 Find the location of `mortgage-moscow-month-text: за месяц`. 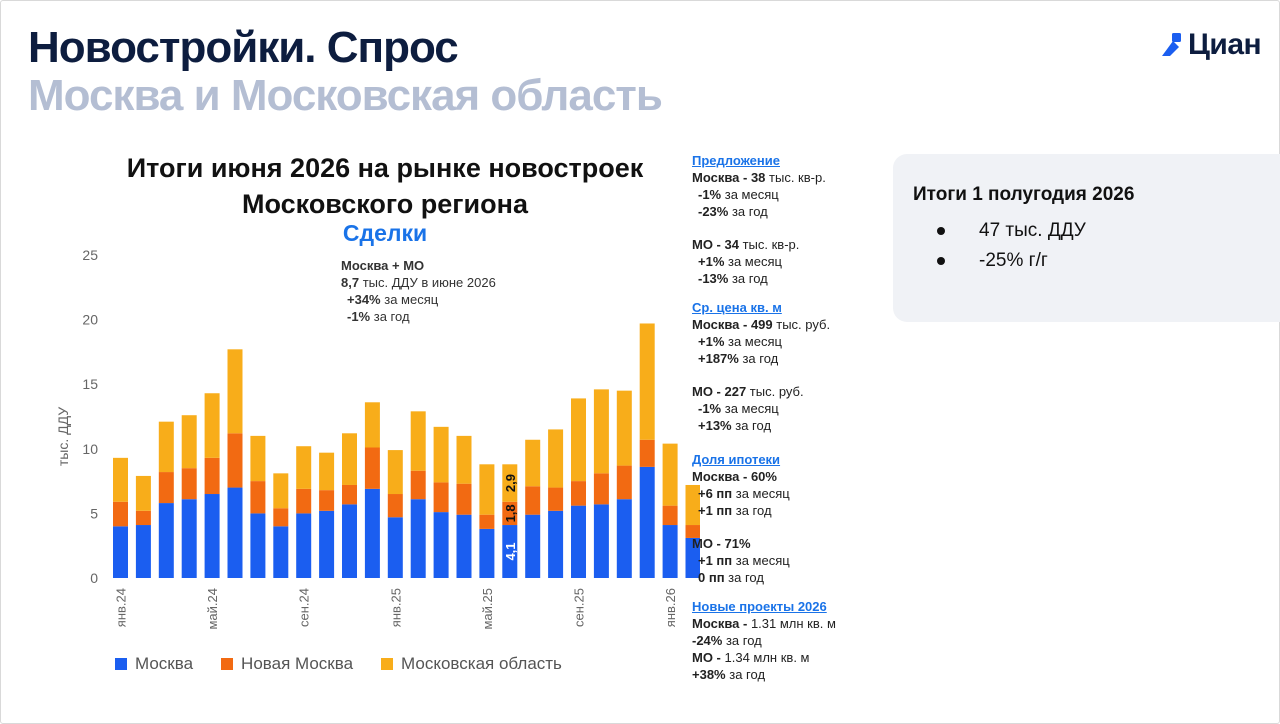

mortgage-moscow-month-text: за месяц is located at coordinates (761, 493).